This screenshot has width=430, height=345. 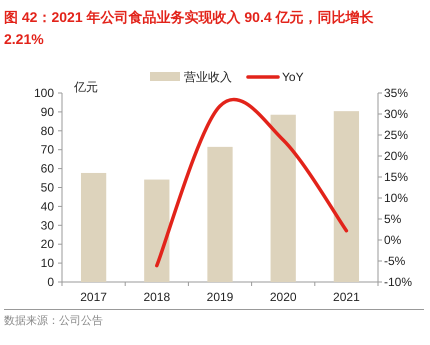 What do you see at coordinates (283, 297) in the screenshot?
I see `x-tick-label: 2020` at bounding box center [283, 297].